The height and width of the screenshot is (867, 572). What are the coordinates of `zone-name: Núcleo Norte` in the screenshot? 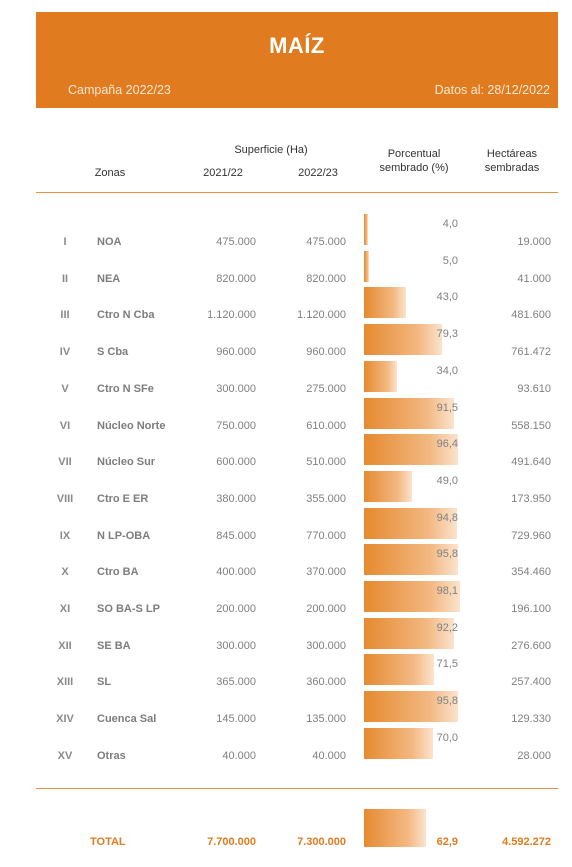 It's located at (131, 426).